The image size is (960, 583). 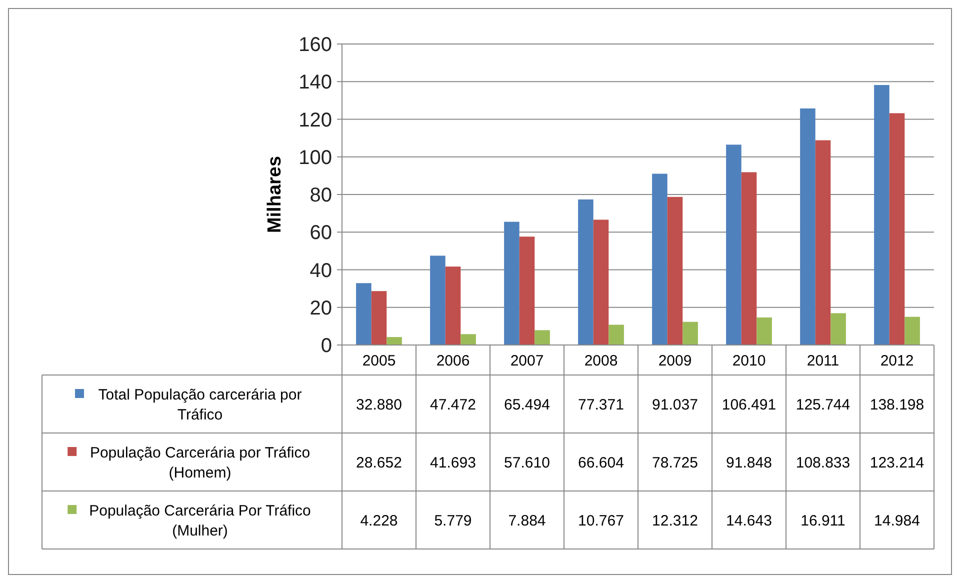 What do you see at coordinates (675, 463) in the screenshot?
I see `data-label: 78.725` at bounding box center [675, 463].